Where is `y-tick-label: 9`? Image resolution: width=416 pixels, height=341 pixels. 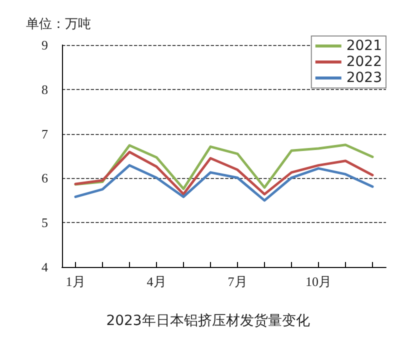
y-tick-label: 9 is located at coordinates (45, 45).